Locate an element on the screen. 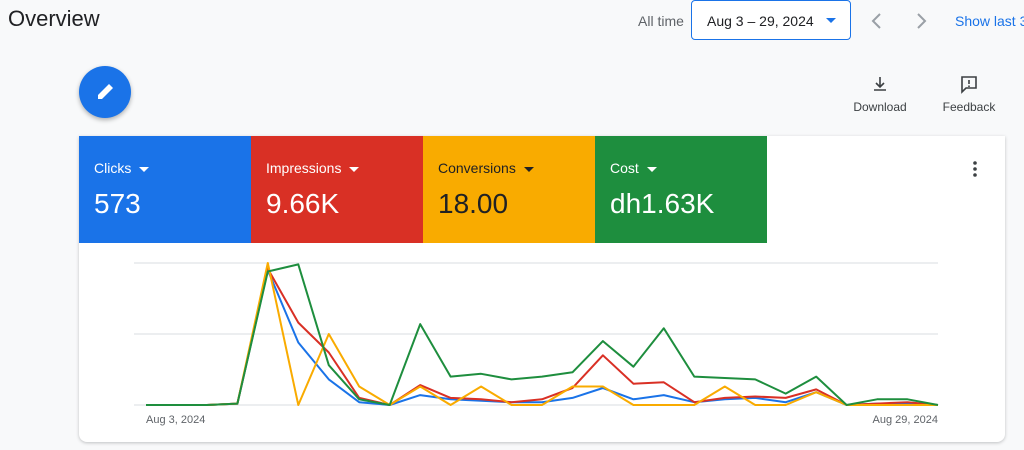 This screenshot has height=450, width=1024. metric-total: 573 is located at coordinates (117, 203).